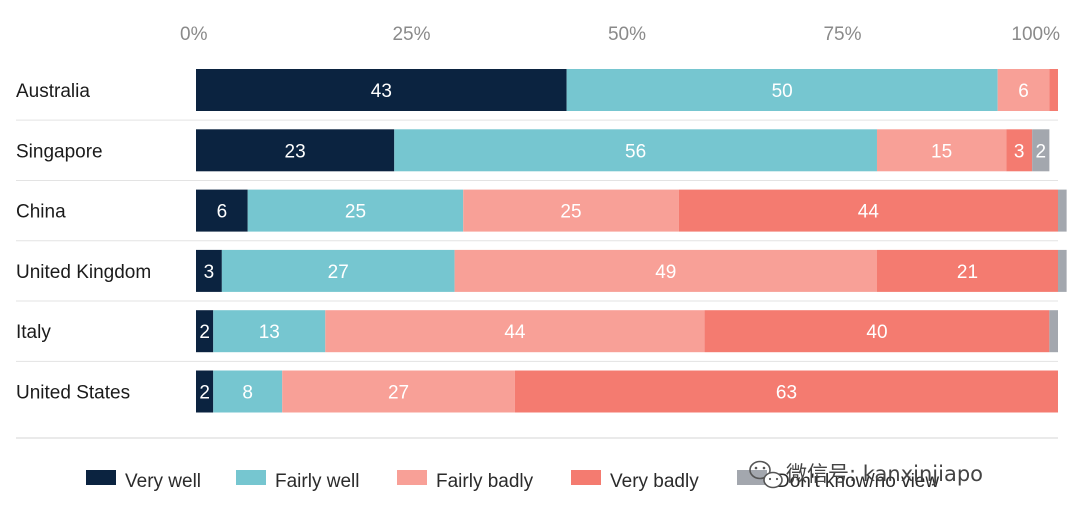  I want to click on data-label: 13, so click(269, 332).